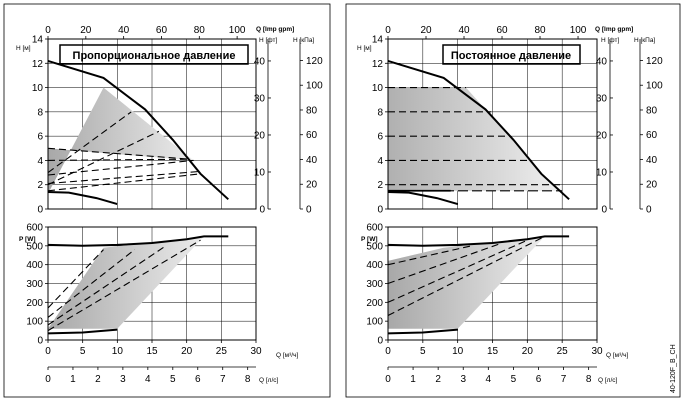 The height and width of the screenshot is (401, 684). I want to click on left-h-tick-label: 10, so click(38, 88).